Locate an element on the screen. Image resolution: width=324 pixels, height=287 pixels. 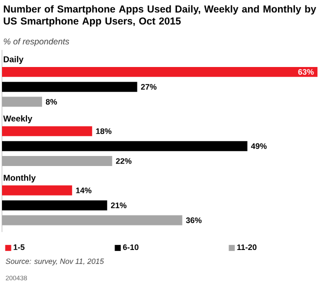
legend-label: 1-5 is located at coordinates (19, 247).